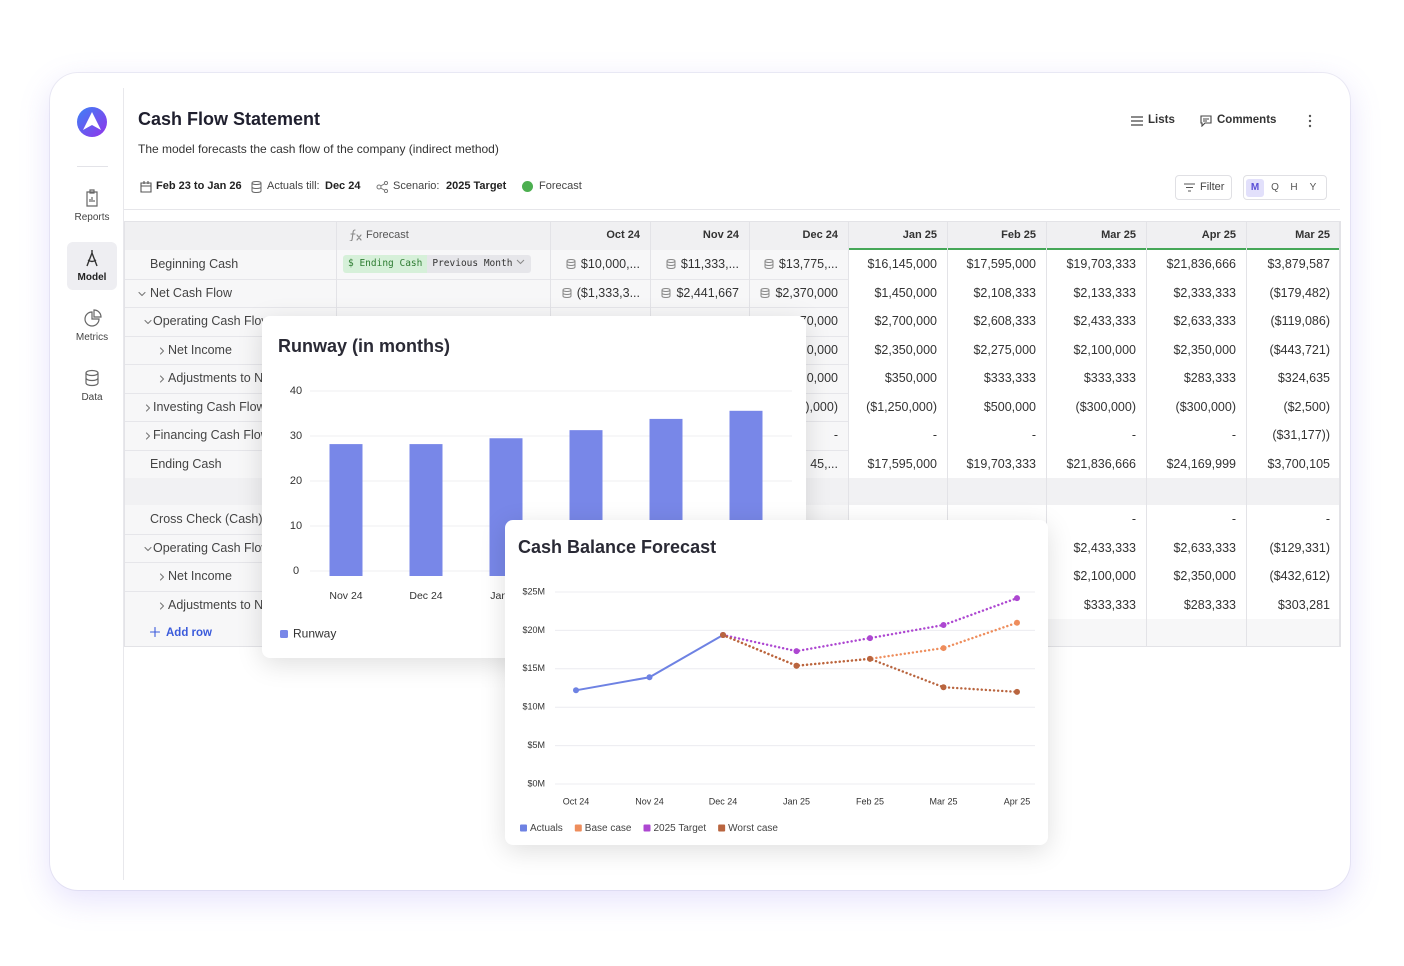 The image size is (1404, 966). Describe the element at coordinates (382, 187) in the screenshot. I see `scenario-icon` at that location.